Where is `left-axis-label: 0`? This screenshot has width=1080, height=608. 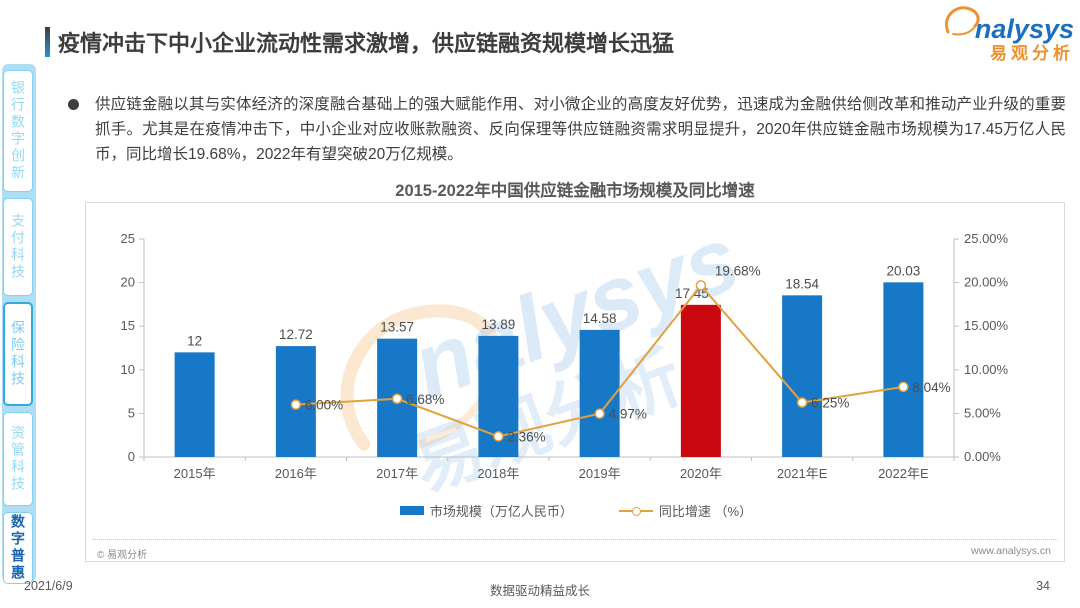 left-axis-label: 0 is located at coordinates (131, 456).